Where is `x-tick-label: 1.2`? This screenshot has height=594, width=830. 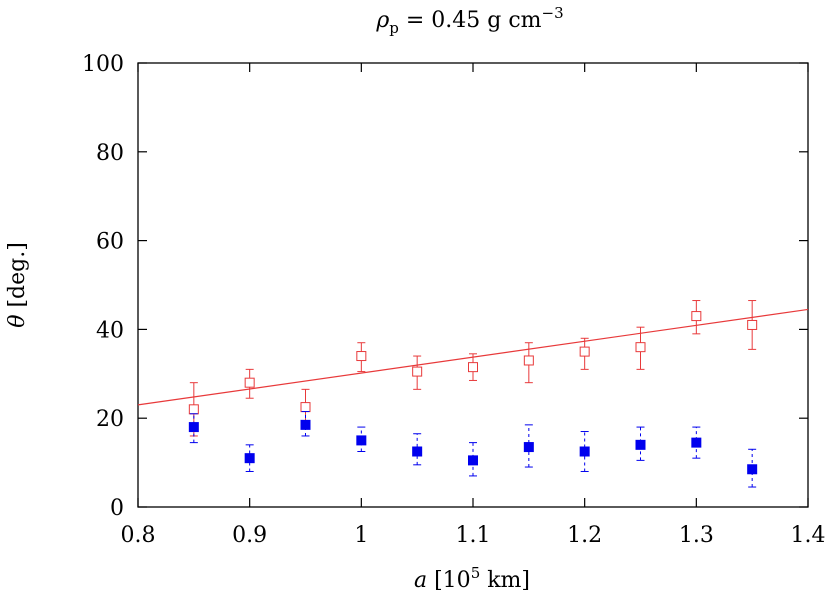
x-tick-label: 1.2 is located at coordinates (584, 535).